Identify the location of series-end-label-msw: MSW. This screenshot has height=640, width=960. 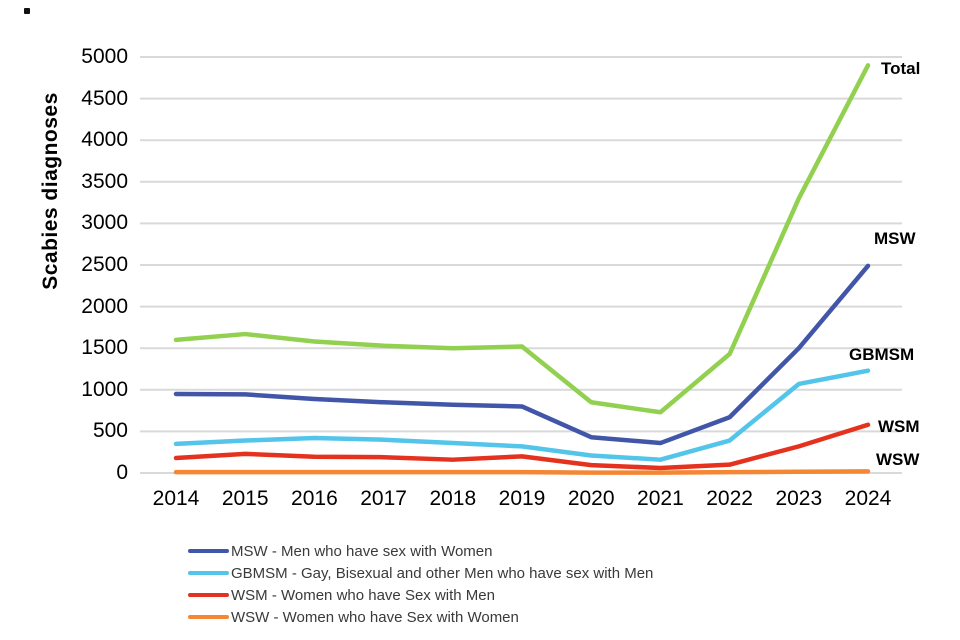
(895, 238).